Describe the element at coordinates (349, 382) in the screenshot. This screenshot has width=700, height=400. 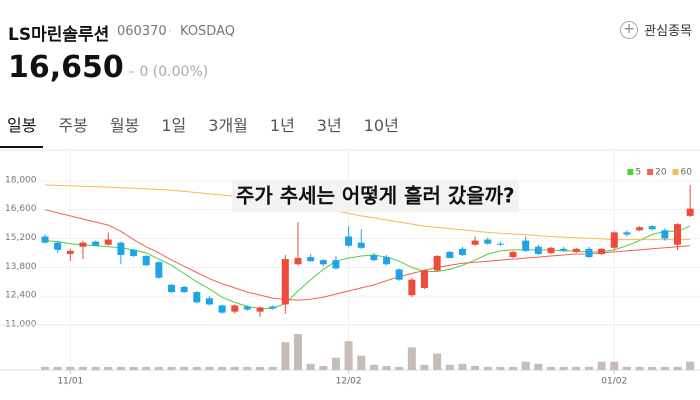
I see `x-tick-label: 12/02` at that location.